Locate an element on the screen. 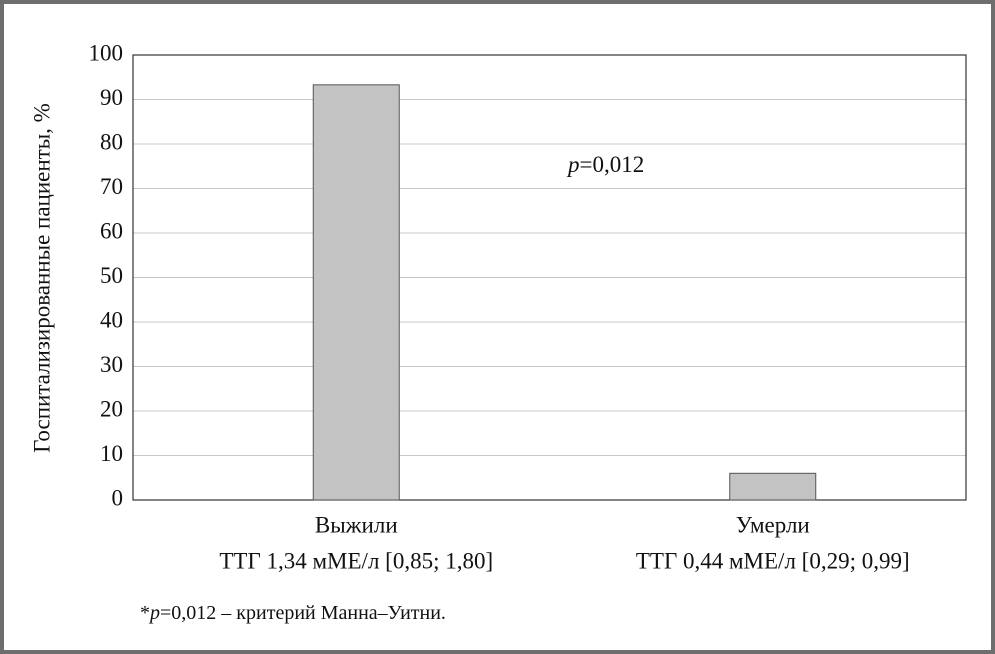  x-tick-detail: ТТГ 0,44 мМЕ/л [0,29; 0,99] is located at coordinates (773, 560).